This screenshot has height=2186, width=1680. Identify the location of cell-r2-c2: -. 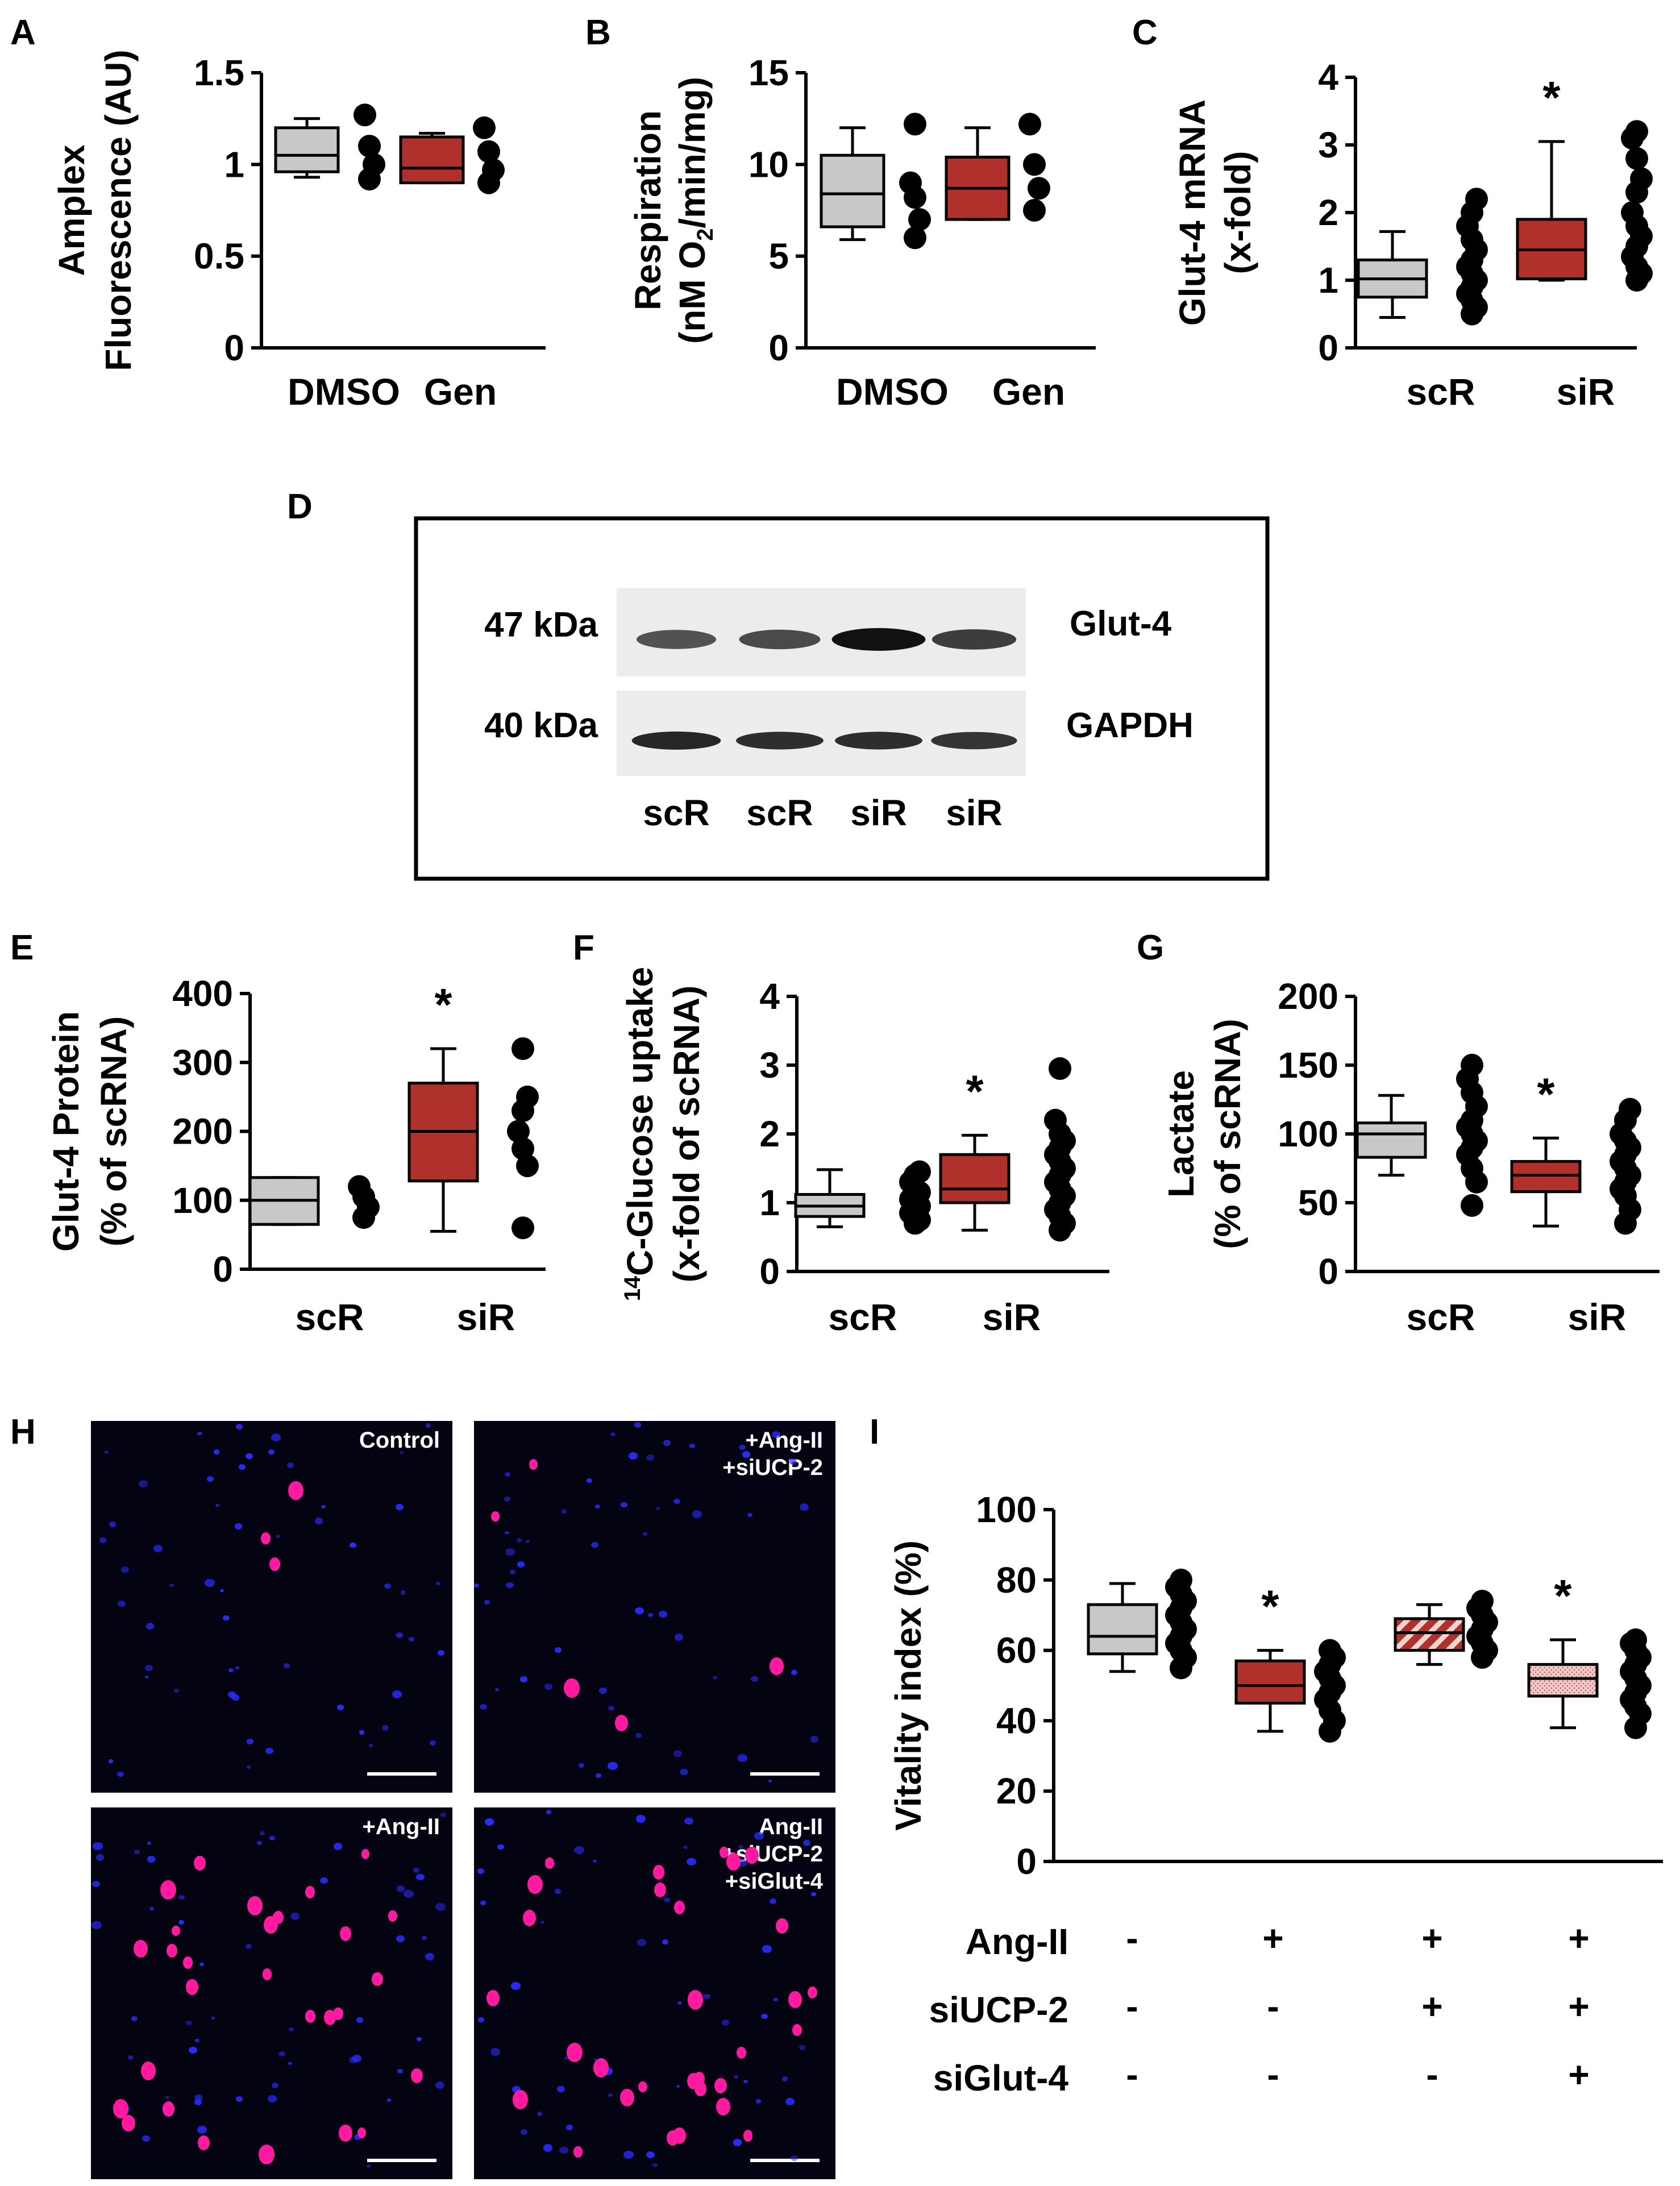
(1273, 2007).